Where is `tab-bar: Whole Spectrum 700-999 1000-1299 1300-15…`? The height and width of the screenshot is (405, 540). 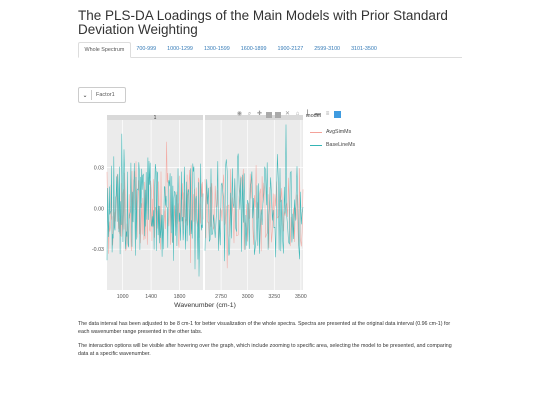
tab-bar: Whole Spectrum 700-999 1000-1299 1300-15… is located at coordinates (270, 50).